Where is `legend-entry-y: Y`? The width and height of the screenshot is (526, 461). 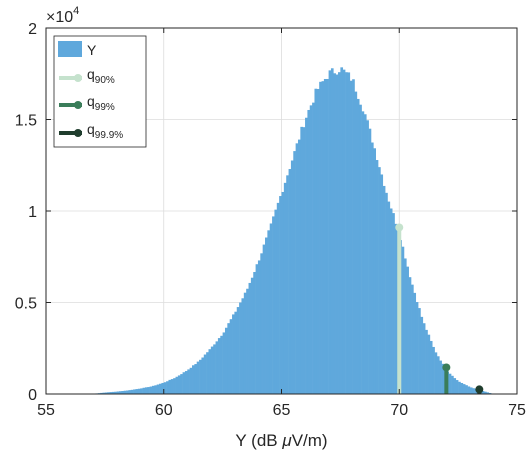
legend-entry-y: Y is located at coordinates (77, 49).